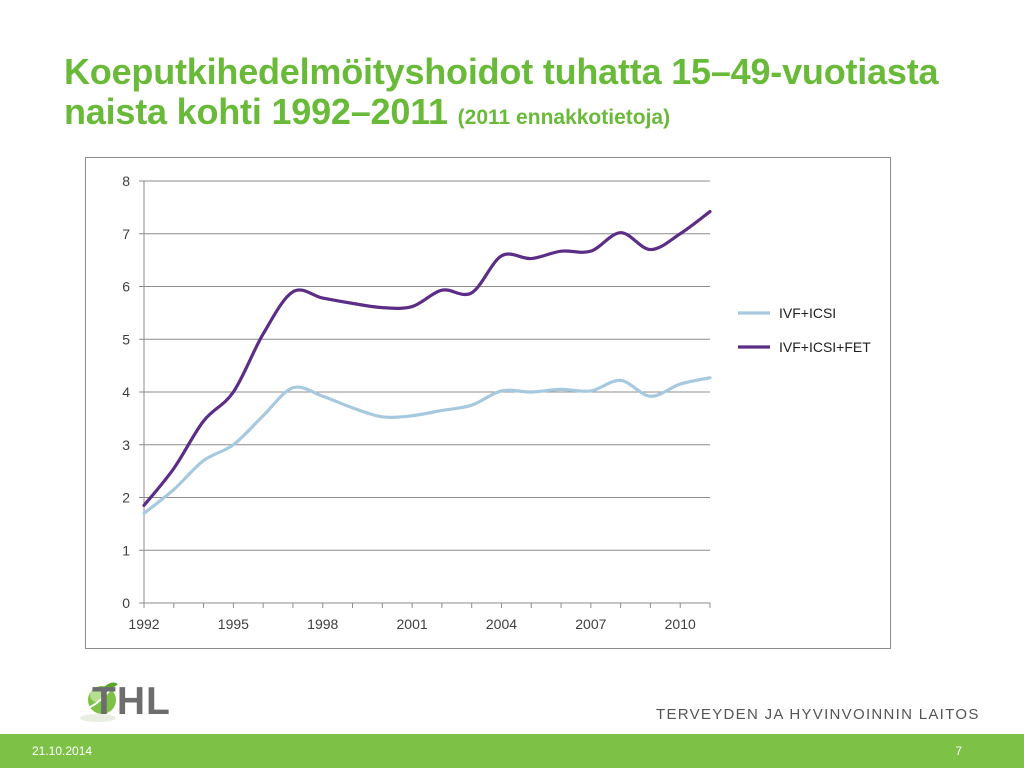  I want to click on legend-label-2: IVF+ICSI+FET, so click(825, 347).